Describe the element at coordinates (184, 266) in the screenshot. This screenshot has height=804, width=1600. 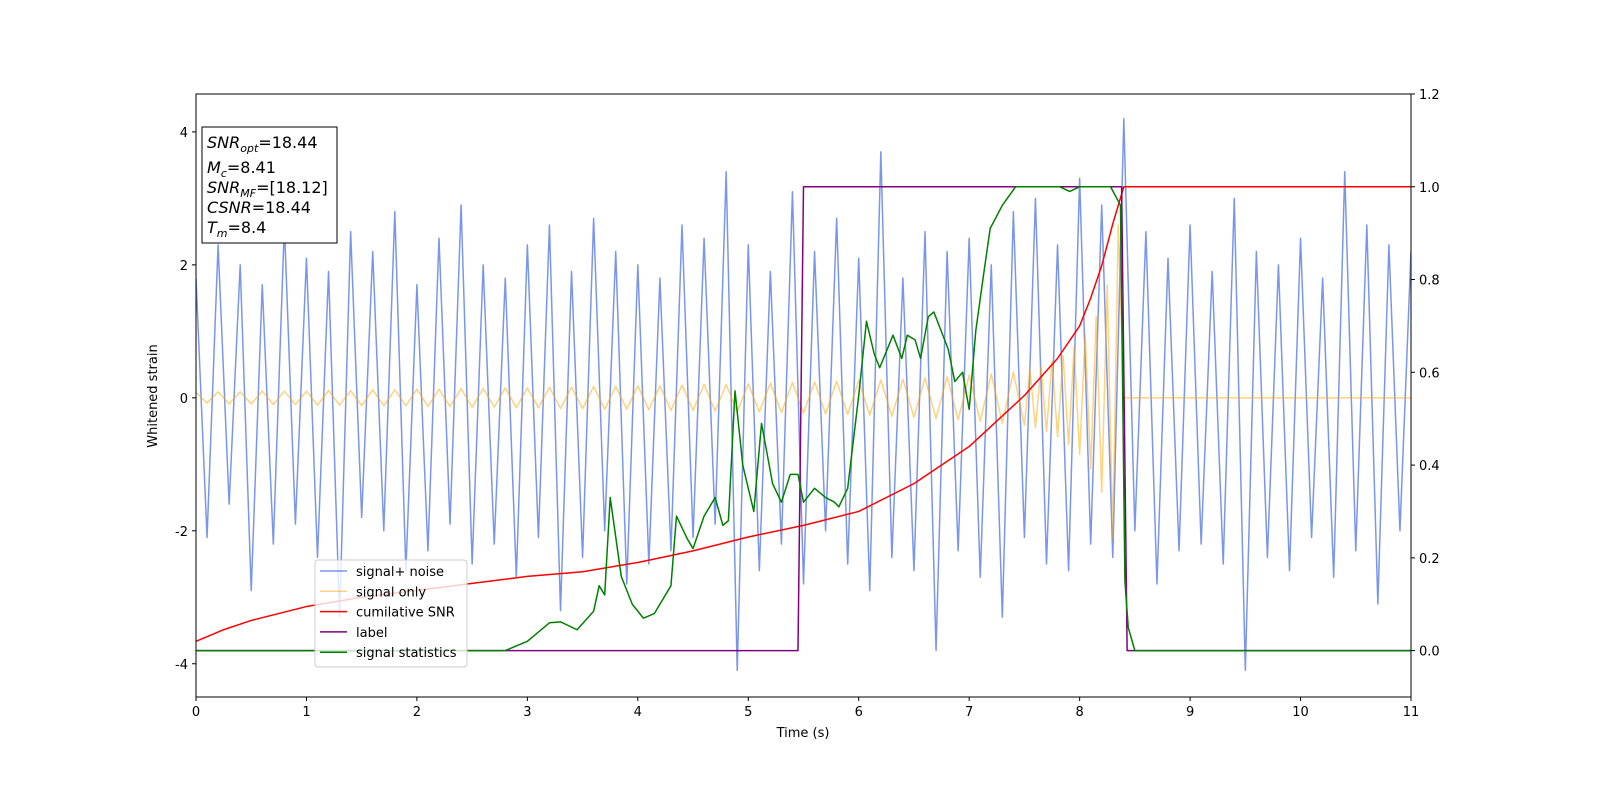
I see `y-tick-label: 2` at that location.